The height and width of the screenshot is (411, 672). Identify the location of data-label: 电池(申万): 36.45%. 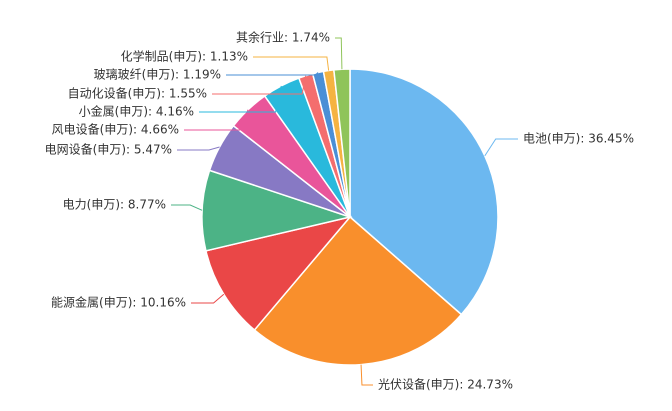
(578, 139).